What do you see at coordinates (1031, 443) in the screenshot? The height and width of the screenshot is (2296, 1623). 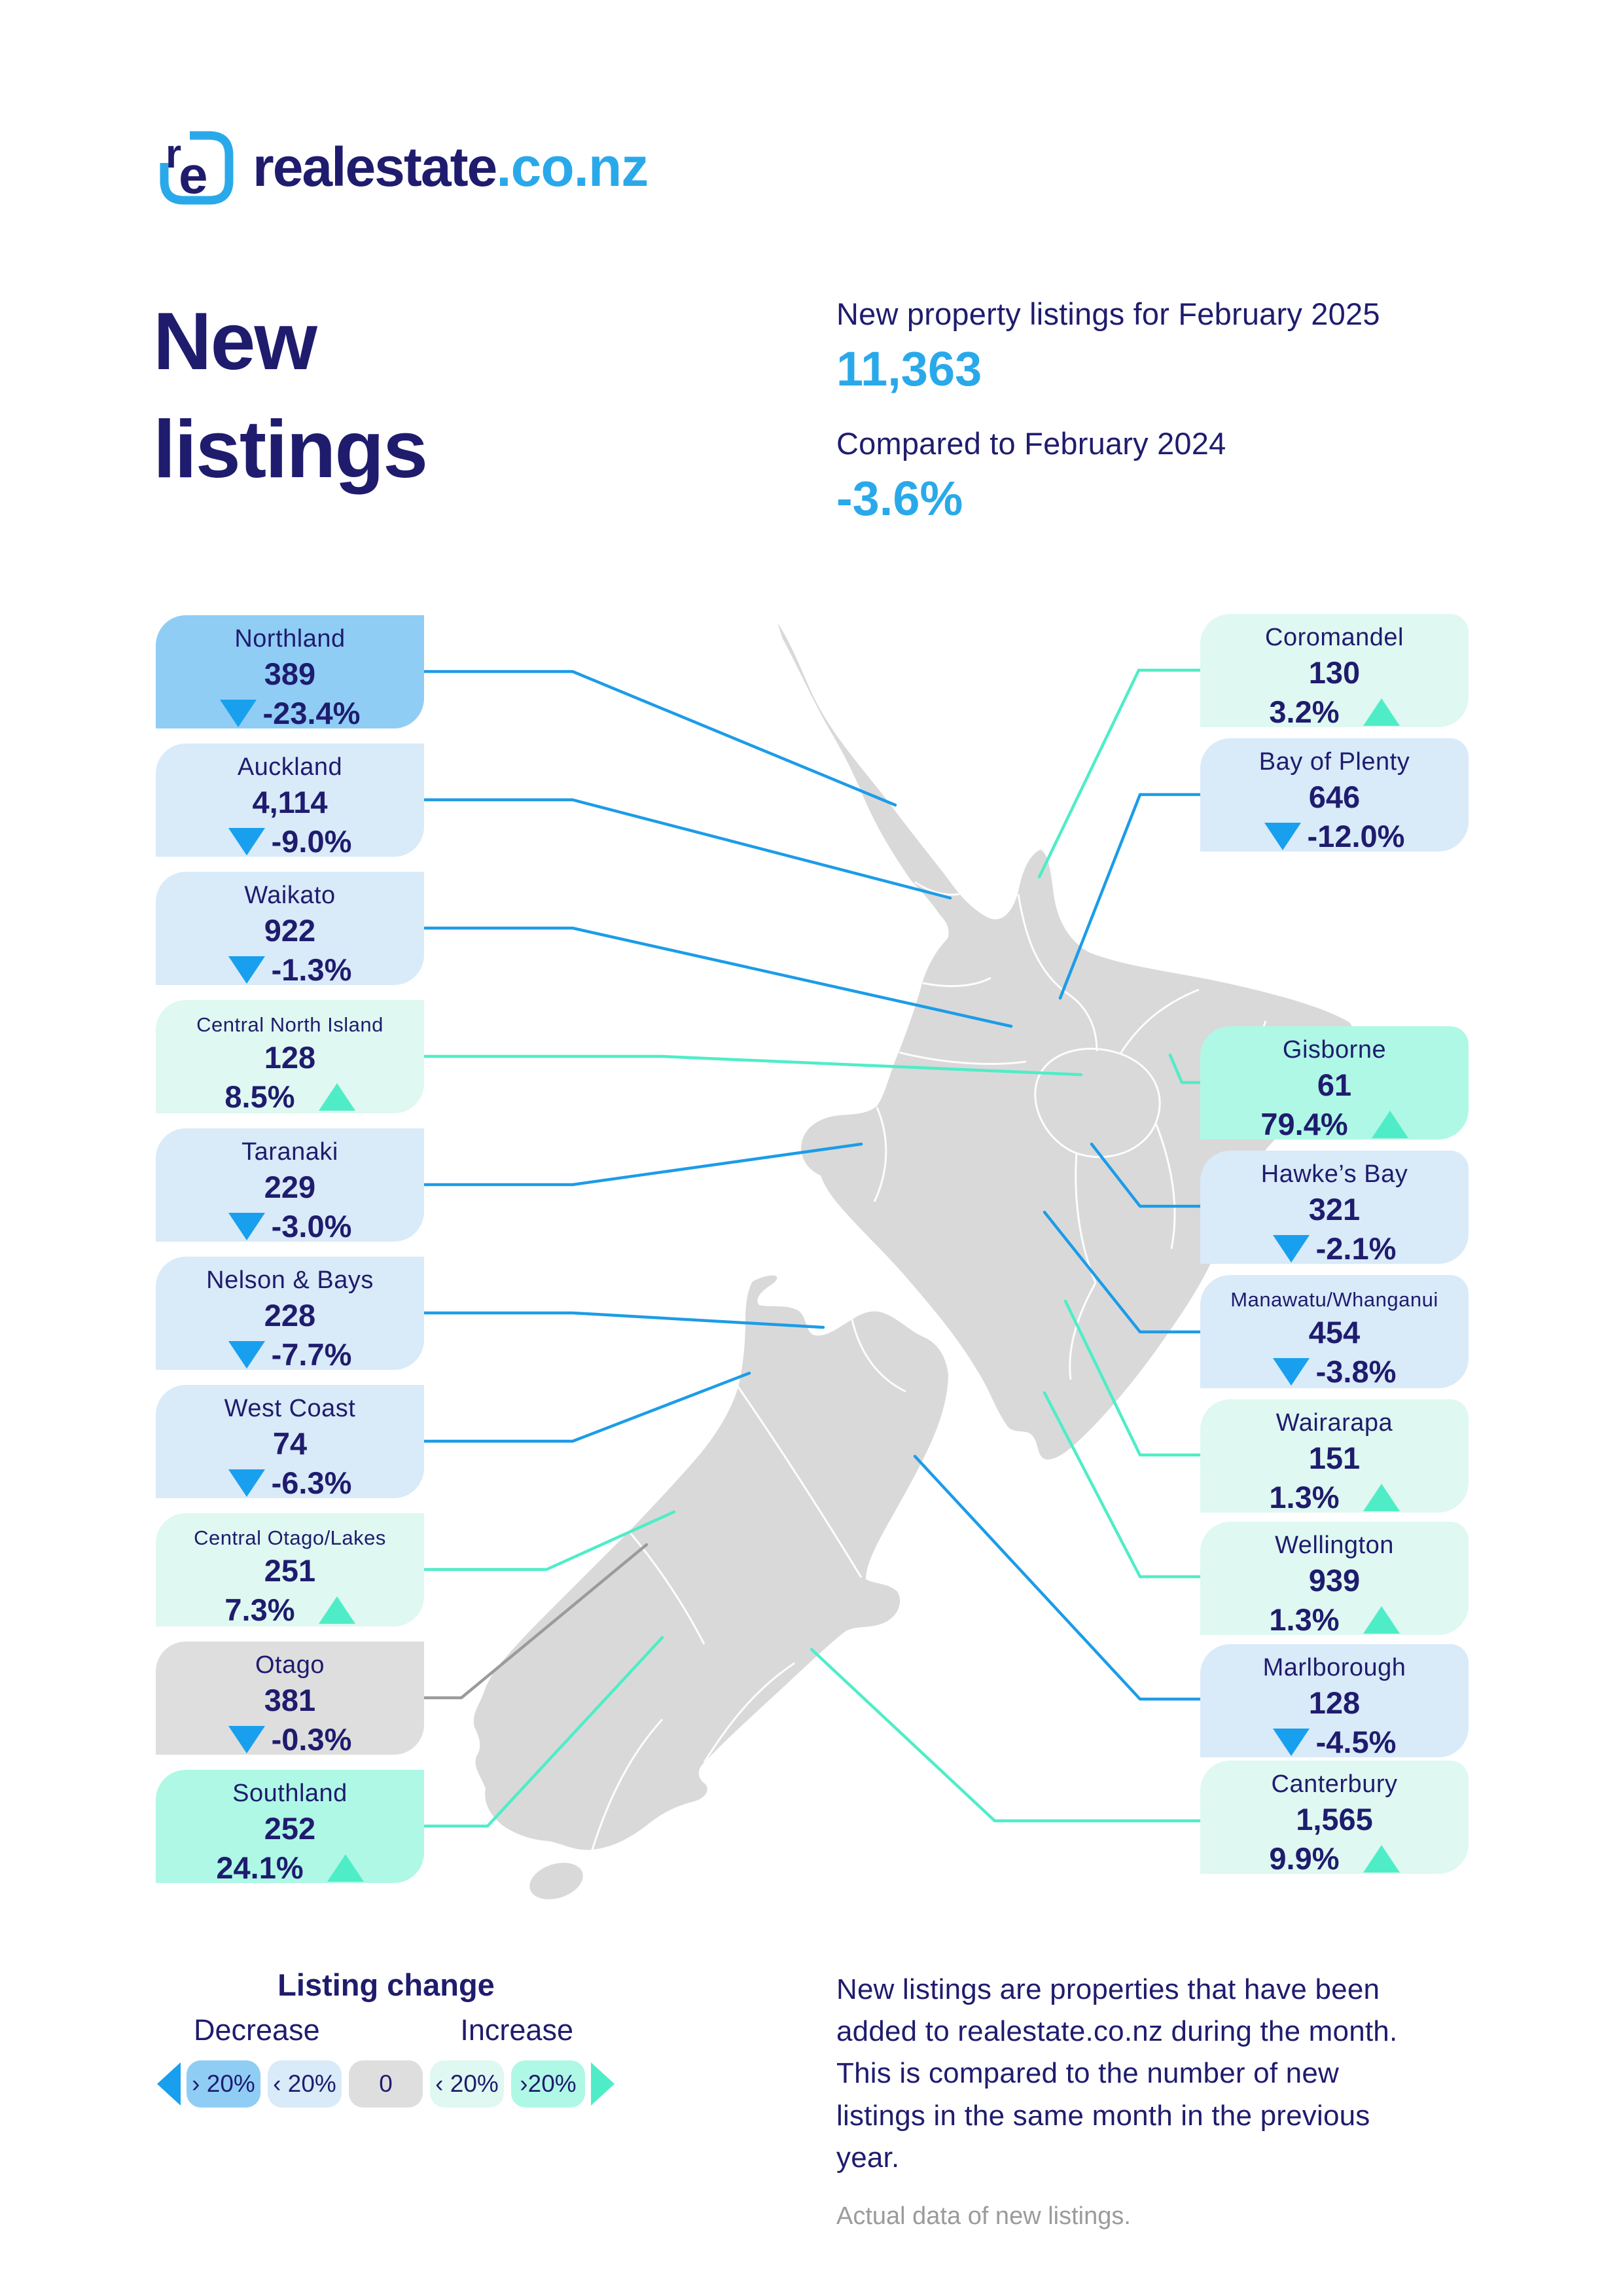 I see `compare-label: Compared to February 2024` at bounding box center [1031, 443].